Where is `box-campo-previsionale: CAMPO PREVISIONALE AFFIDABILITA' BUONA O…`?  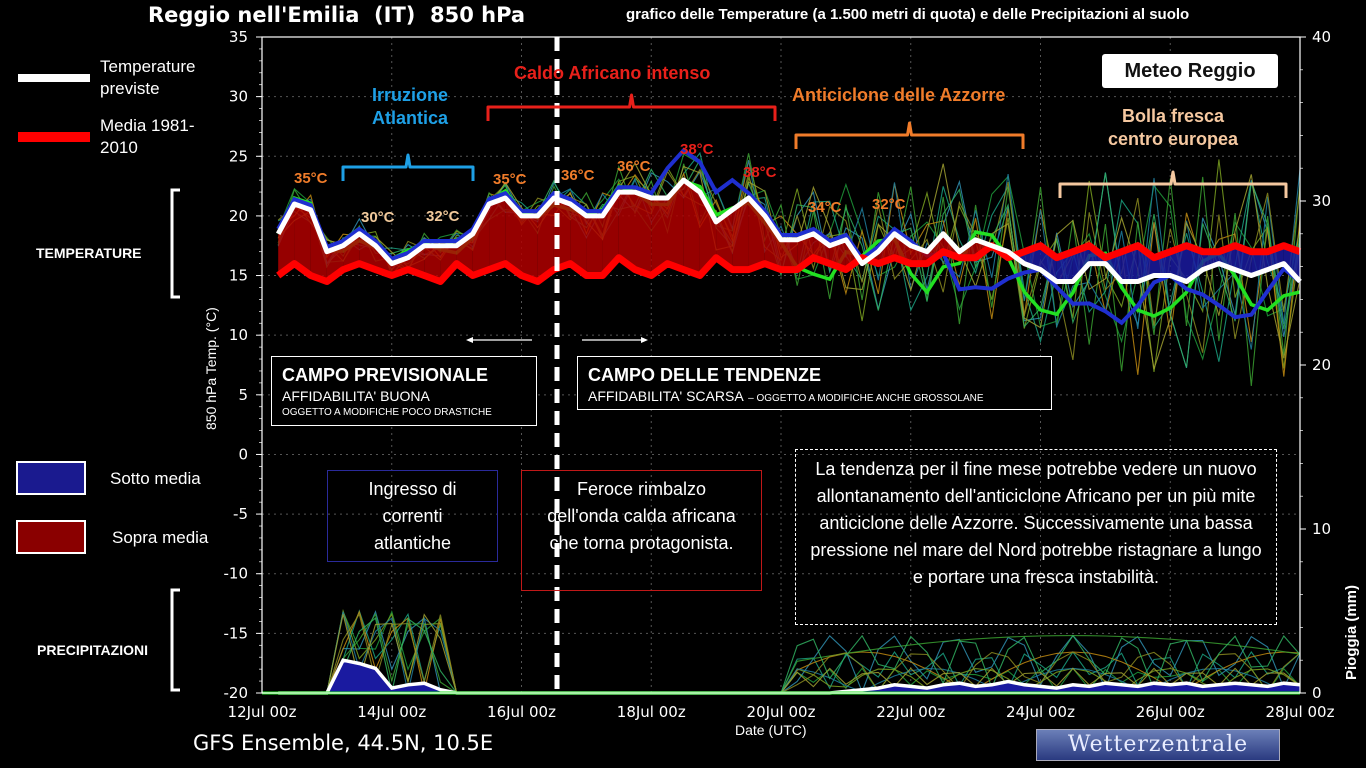 box-campo-previsionale: CAMPO PREVISIONALE AFFIDABILITA' BUONA O… is located at coordinates (404, 391).